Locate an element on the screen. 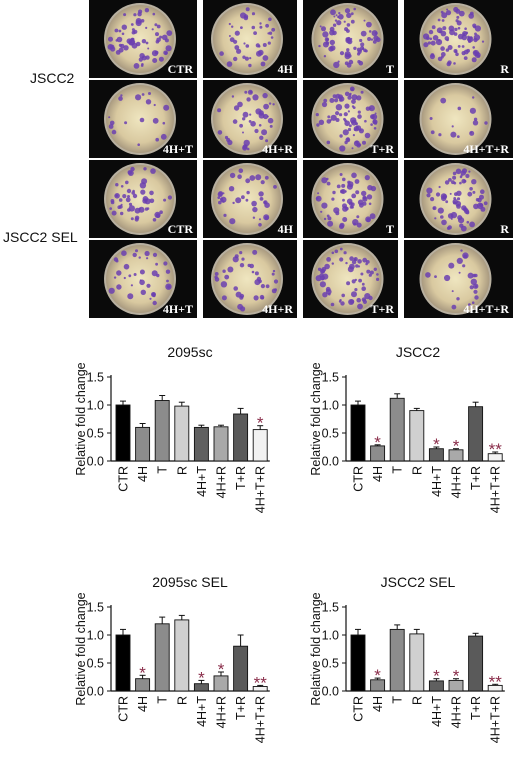  row-label-jscc2: JSCC2 is located at coordinates (52, 78).